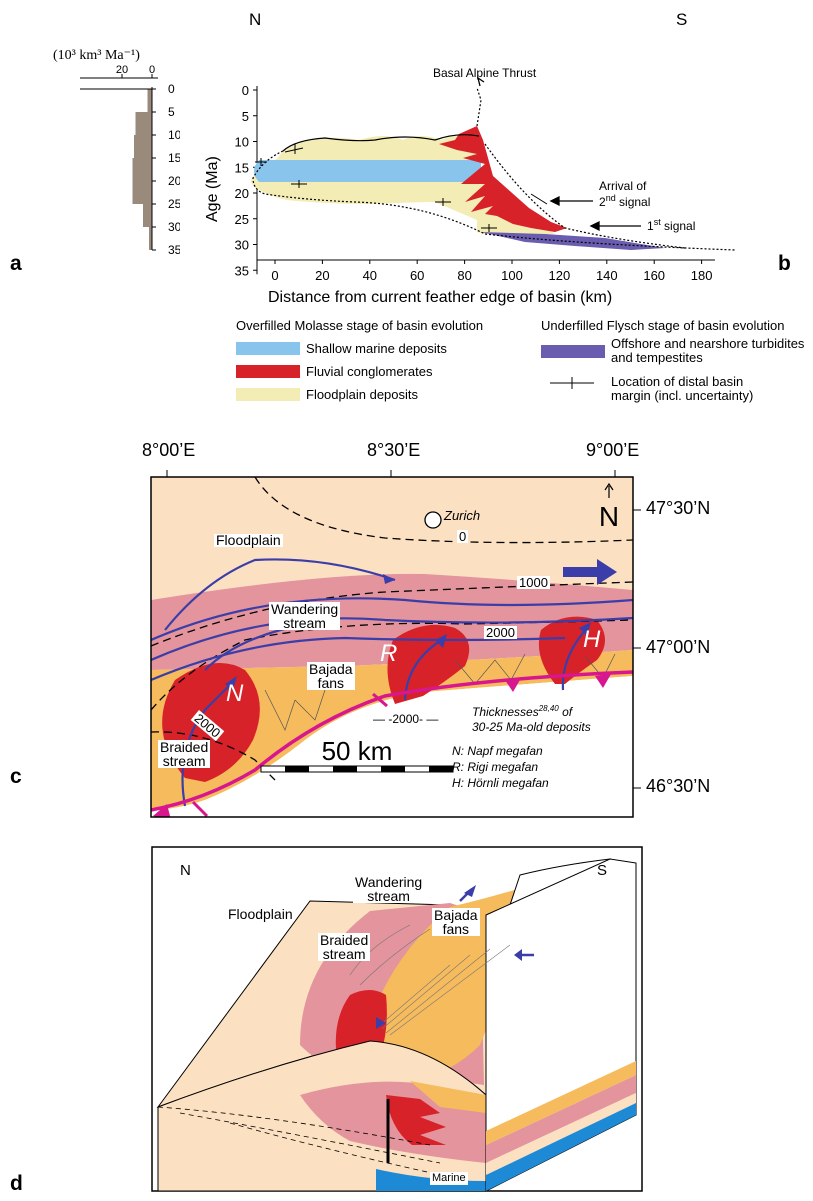 The height and width of the screenshot is (1201, 813). I want to click on legend-shallow-marine: Shallow marine deposits, so click(376, 348).